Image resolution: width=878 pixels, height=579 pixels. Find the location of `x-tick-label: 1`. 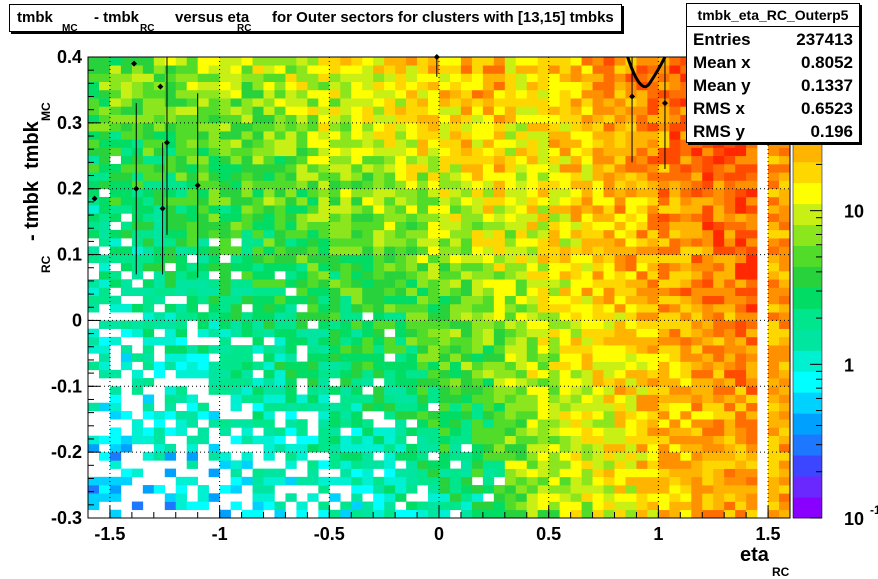

x-tick-label: 1 is located at coordinates (658, 534).